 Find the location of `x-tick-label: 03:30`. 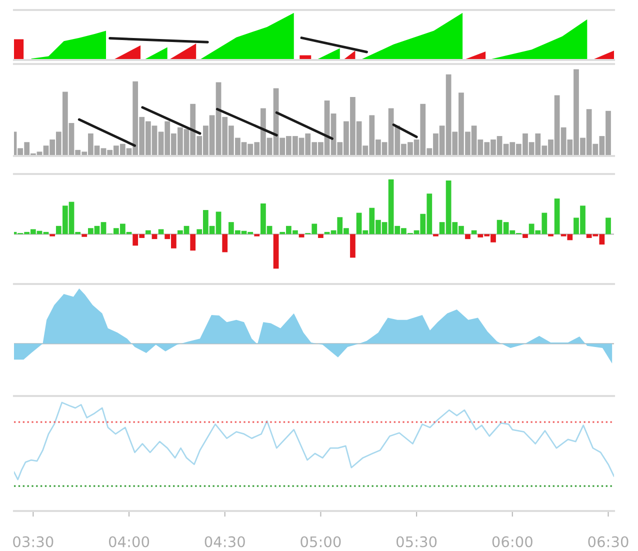

x-tick-label: 03:30 is located at coordinates (33, 542).